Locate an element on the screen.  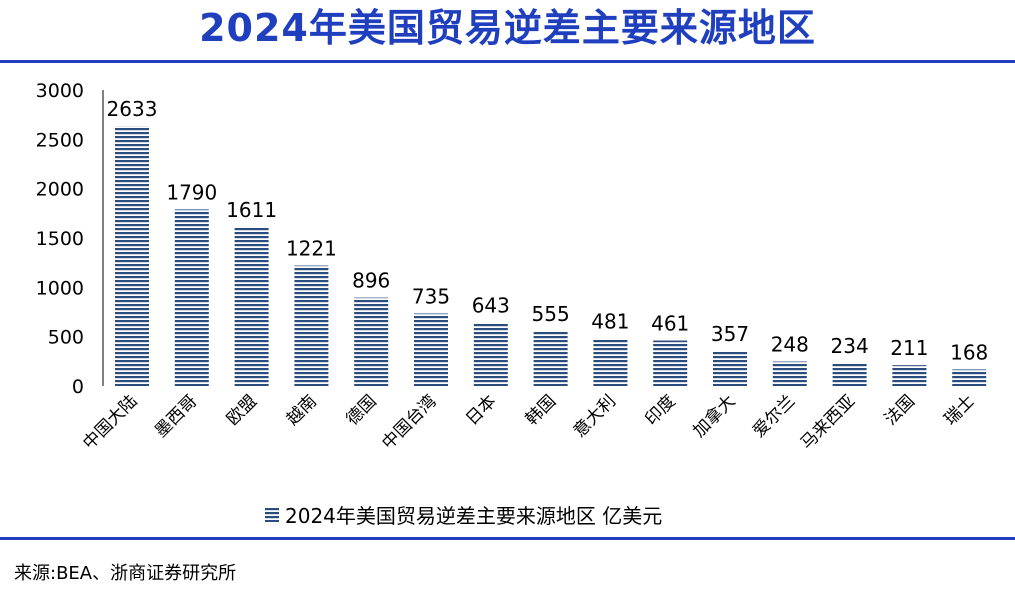
y-tick-label: 3000 is located at coordinates (60, 91).